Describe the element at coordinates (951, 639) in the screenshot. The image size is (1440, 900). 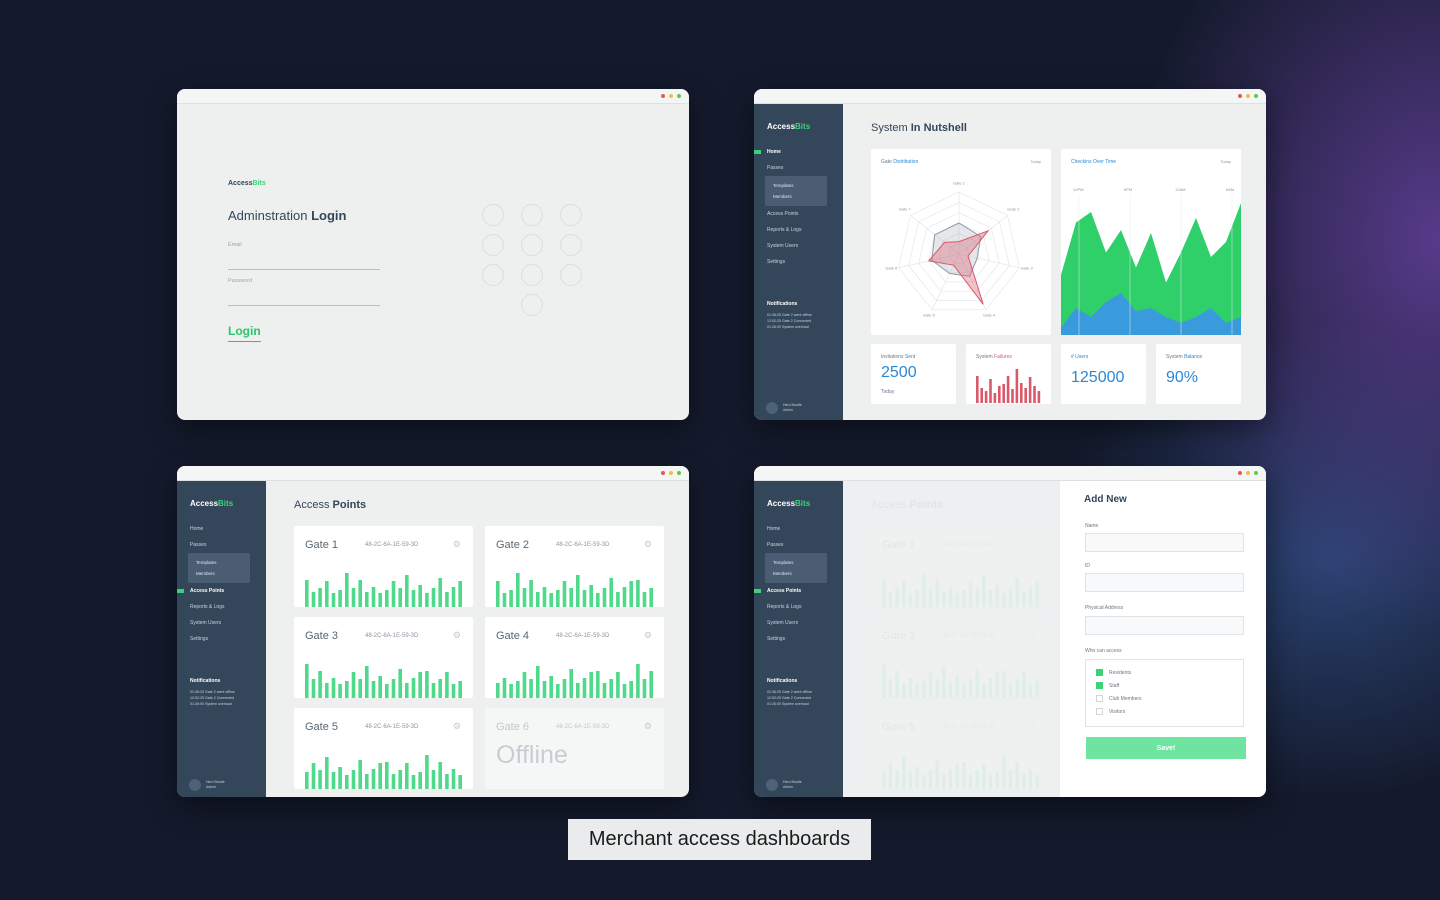
I see `modal-overlay` at that location.